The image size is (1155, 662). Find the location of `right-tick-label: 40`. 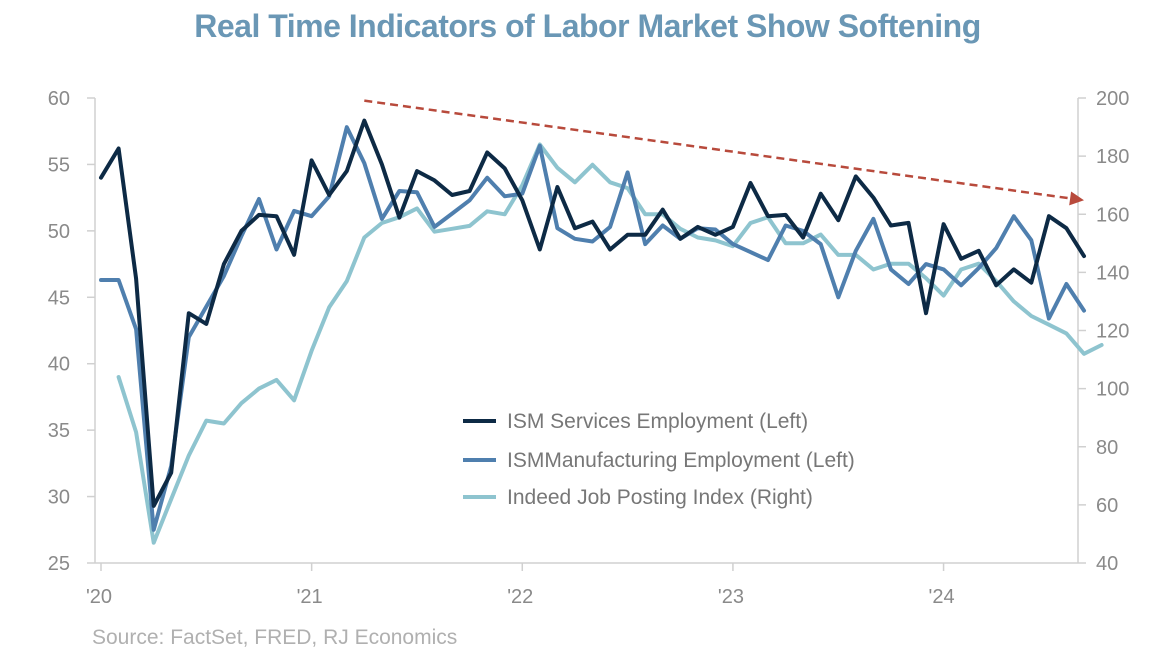

right-tick-label: 40 is located at coordinates (1107, 564).